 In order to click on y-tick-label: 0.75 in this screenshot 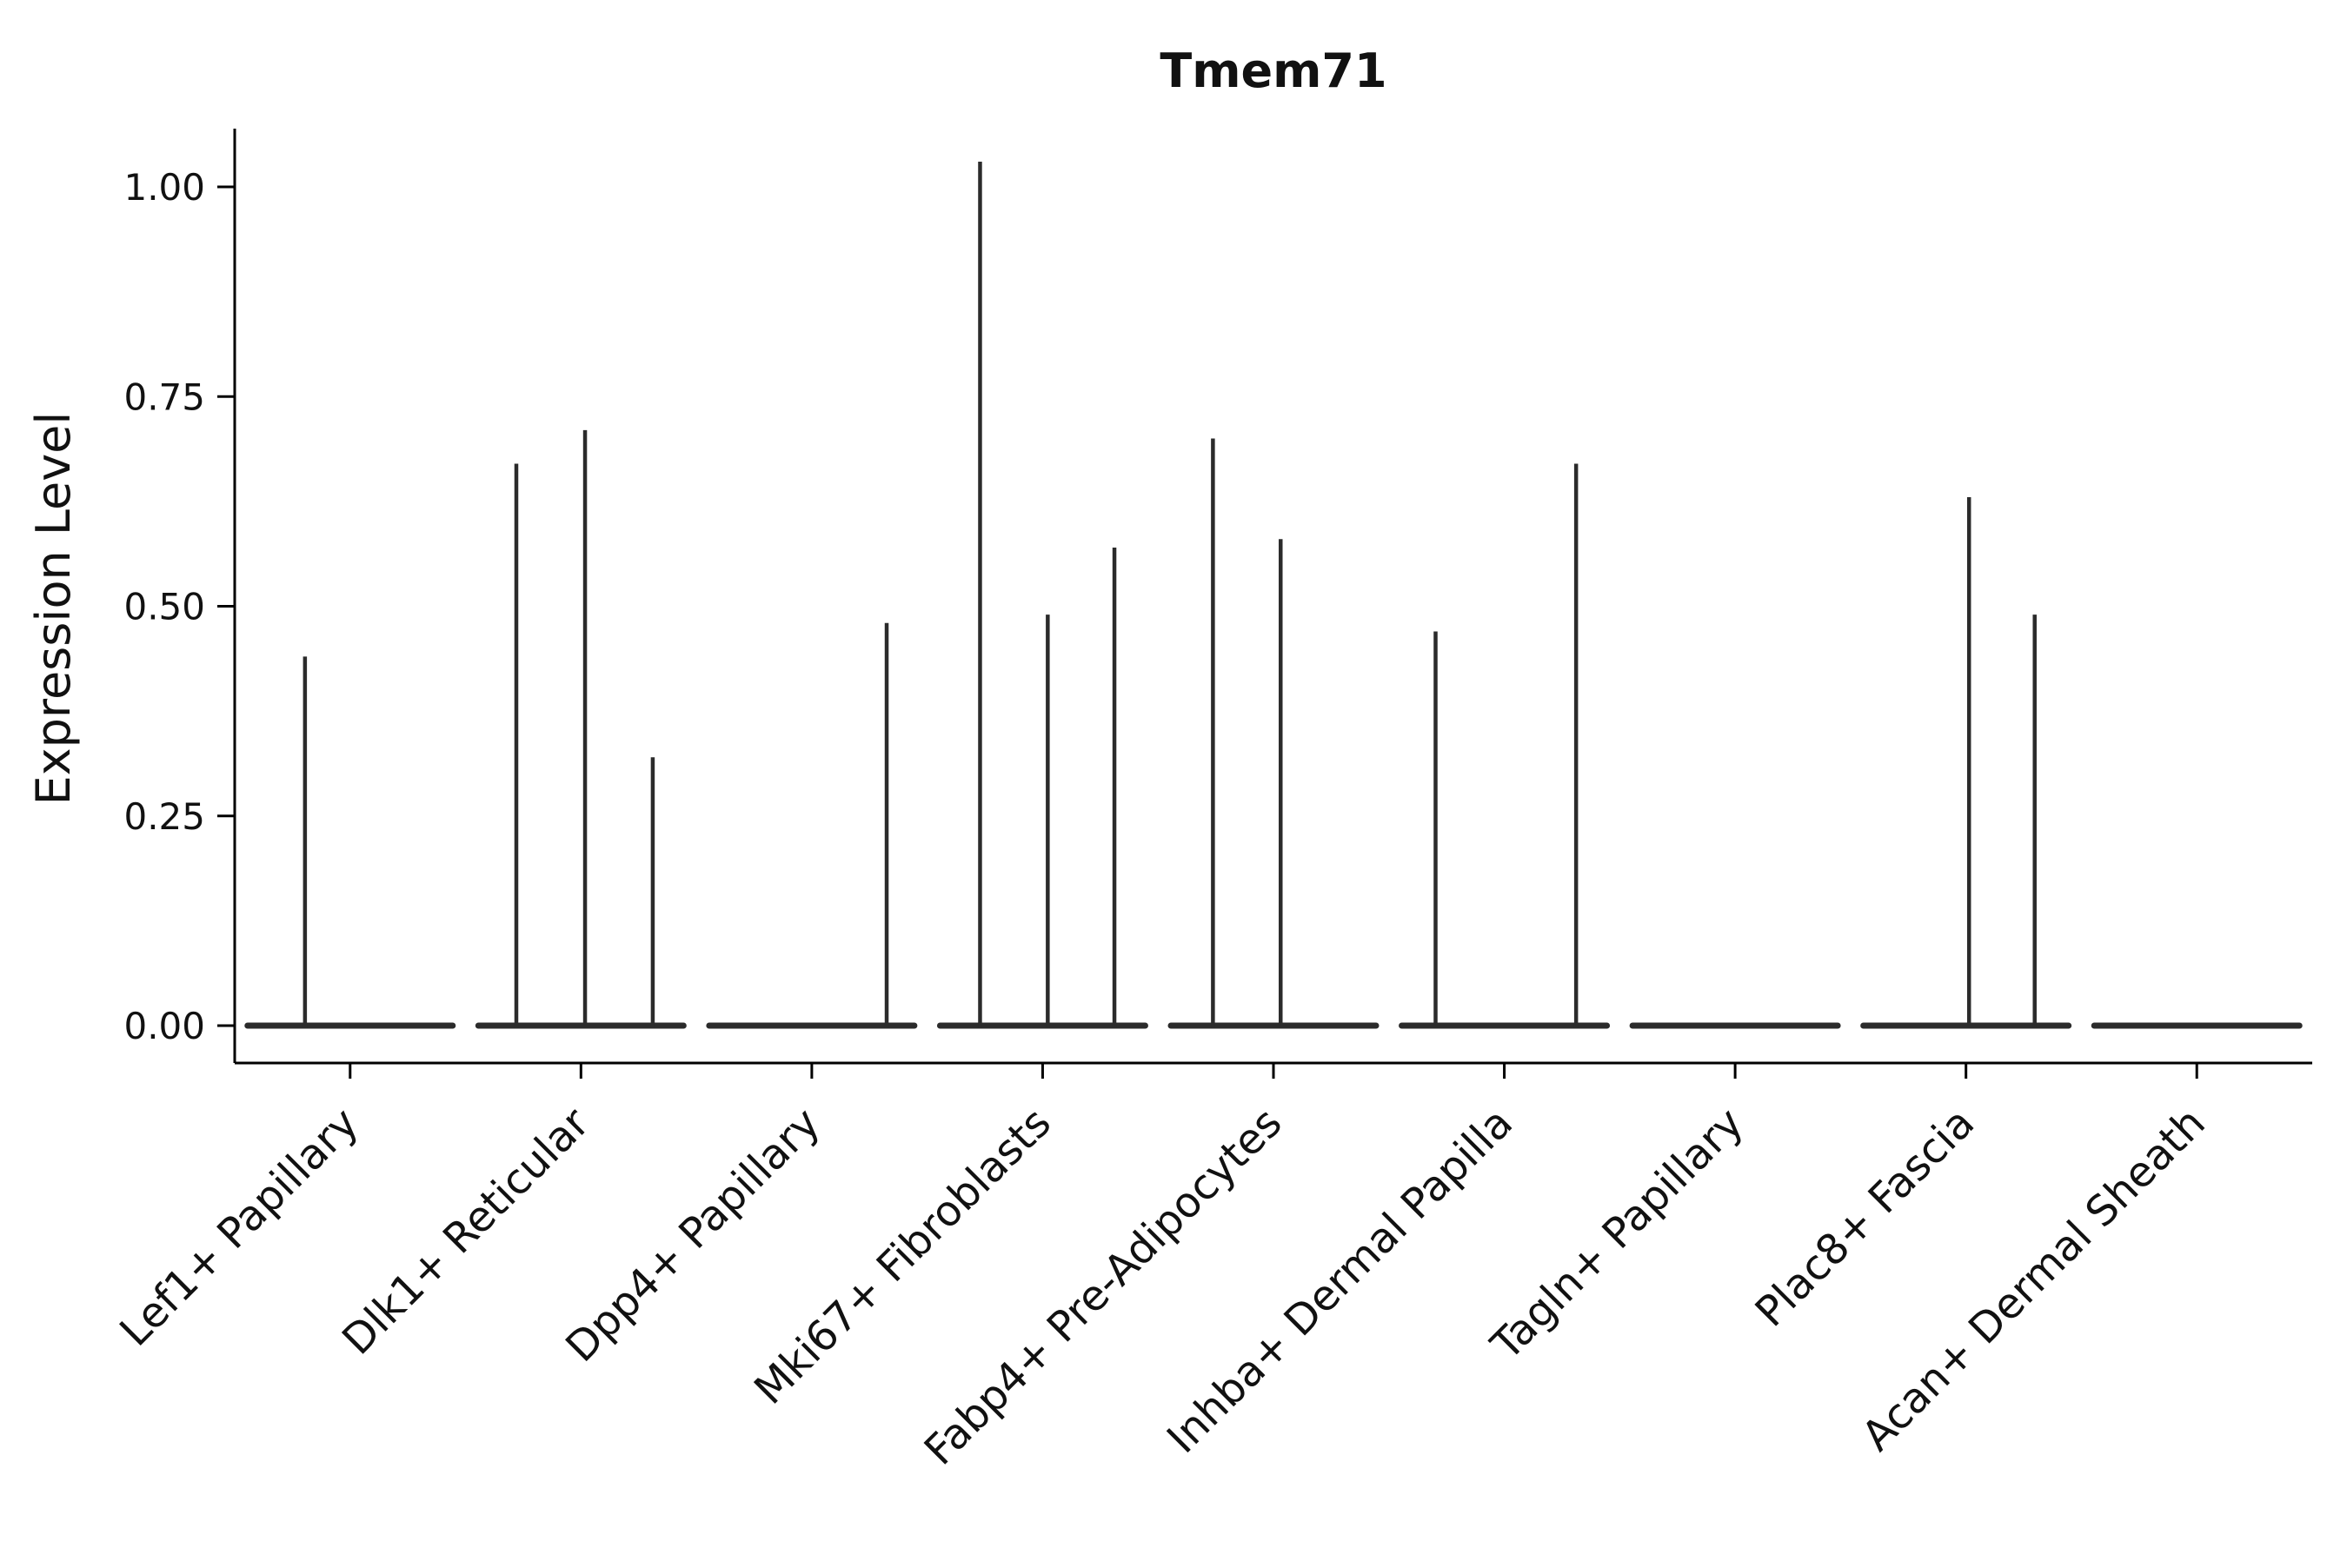, I will do `click(164, 396)`.